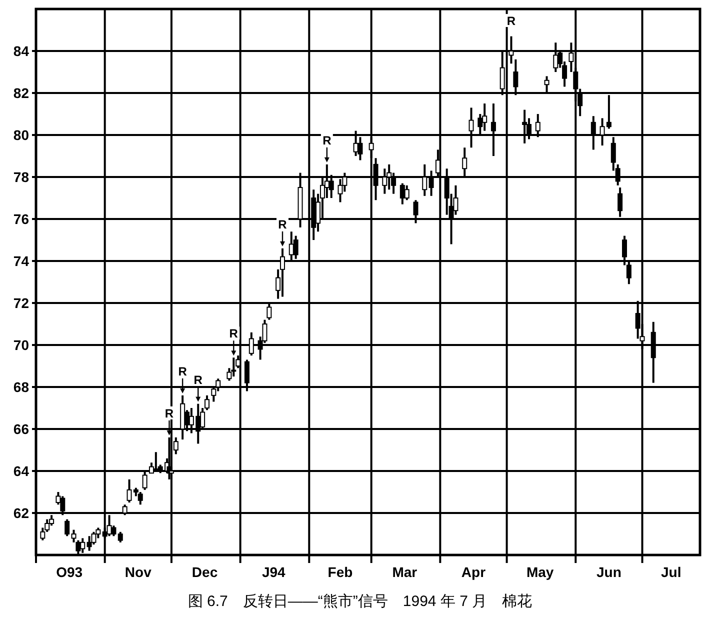 The height and width of the screenshot is (620, 720). I want to click on y-tick-label: 72, so click(21, 303).